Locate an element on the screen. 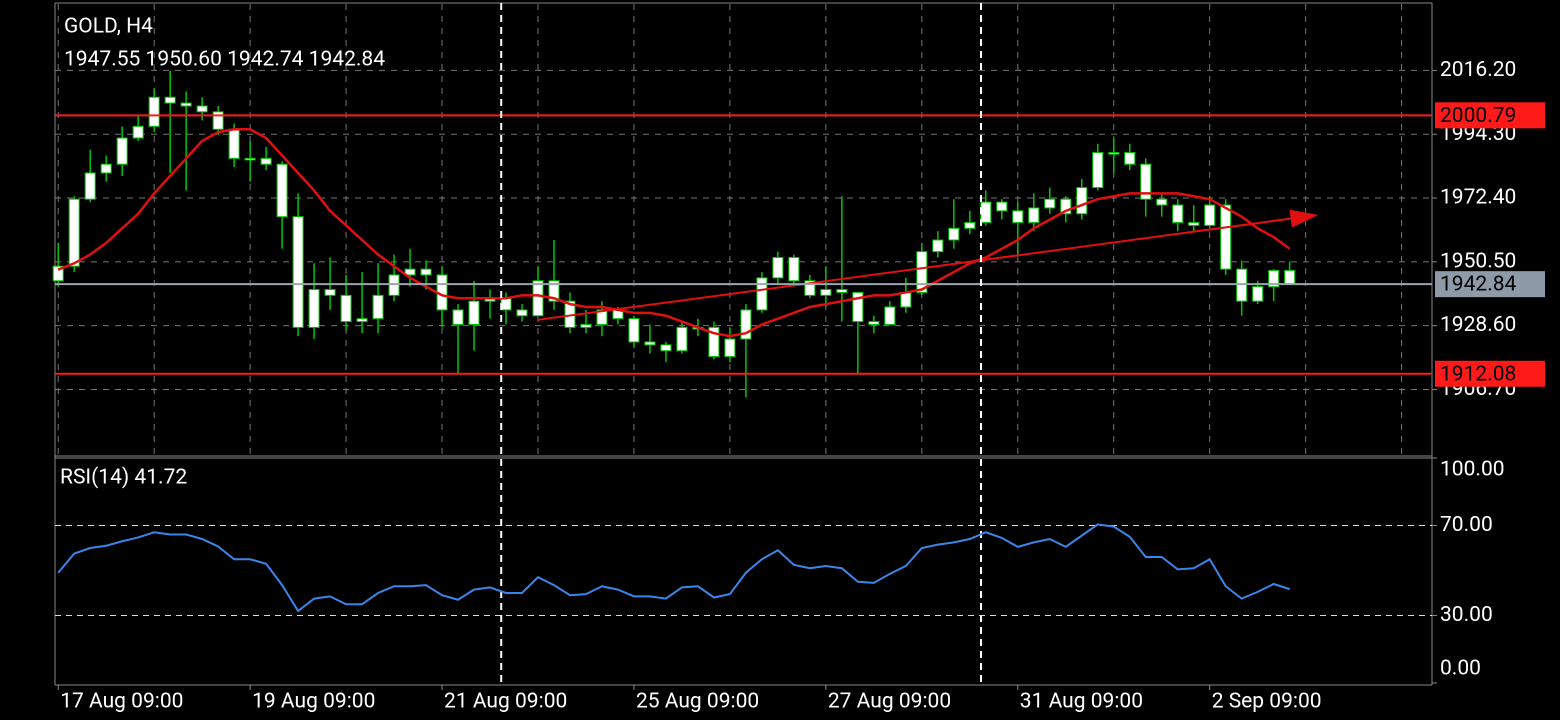  y-tick-label: 70.00 is located at coordinates (1466, 525).